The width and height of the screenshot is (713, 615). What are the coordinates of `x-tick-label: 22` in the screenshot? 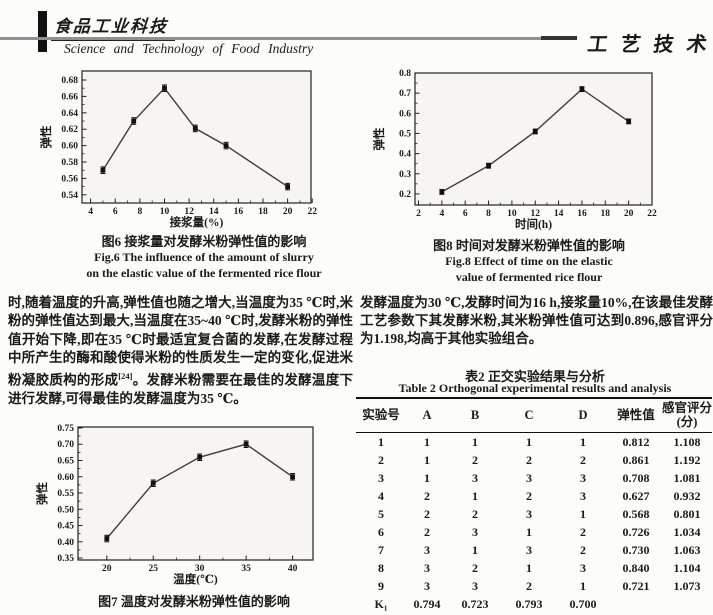 It's located at (312, 212).